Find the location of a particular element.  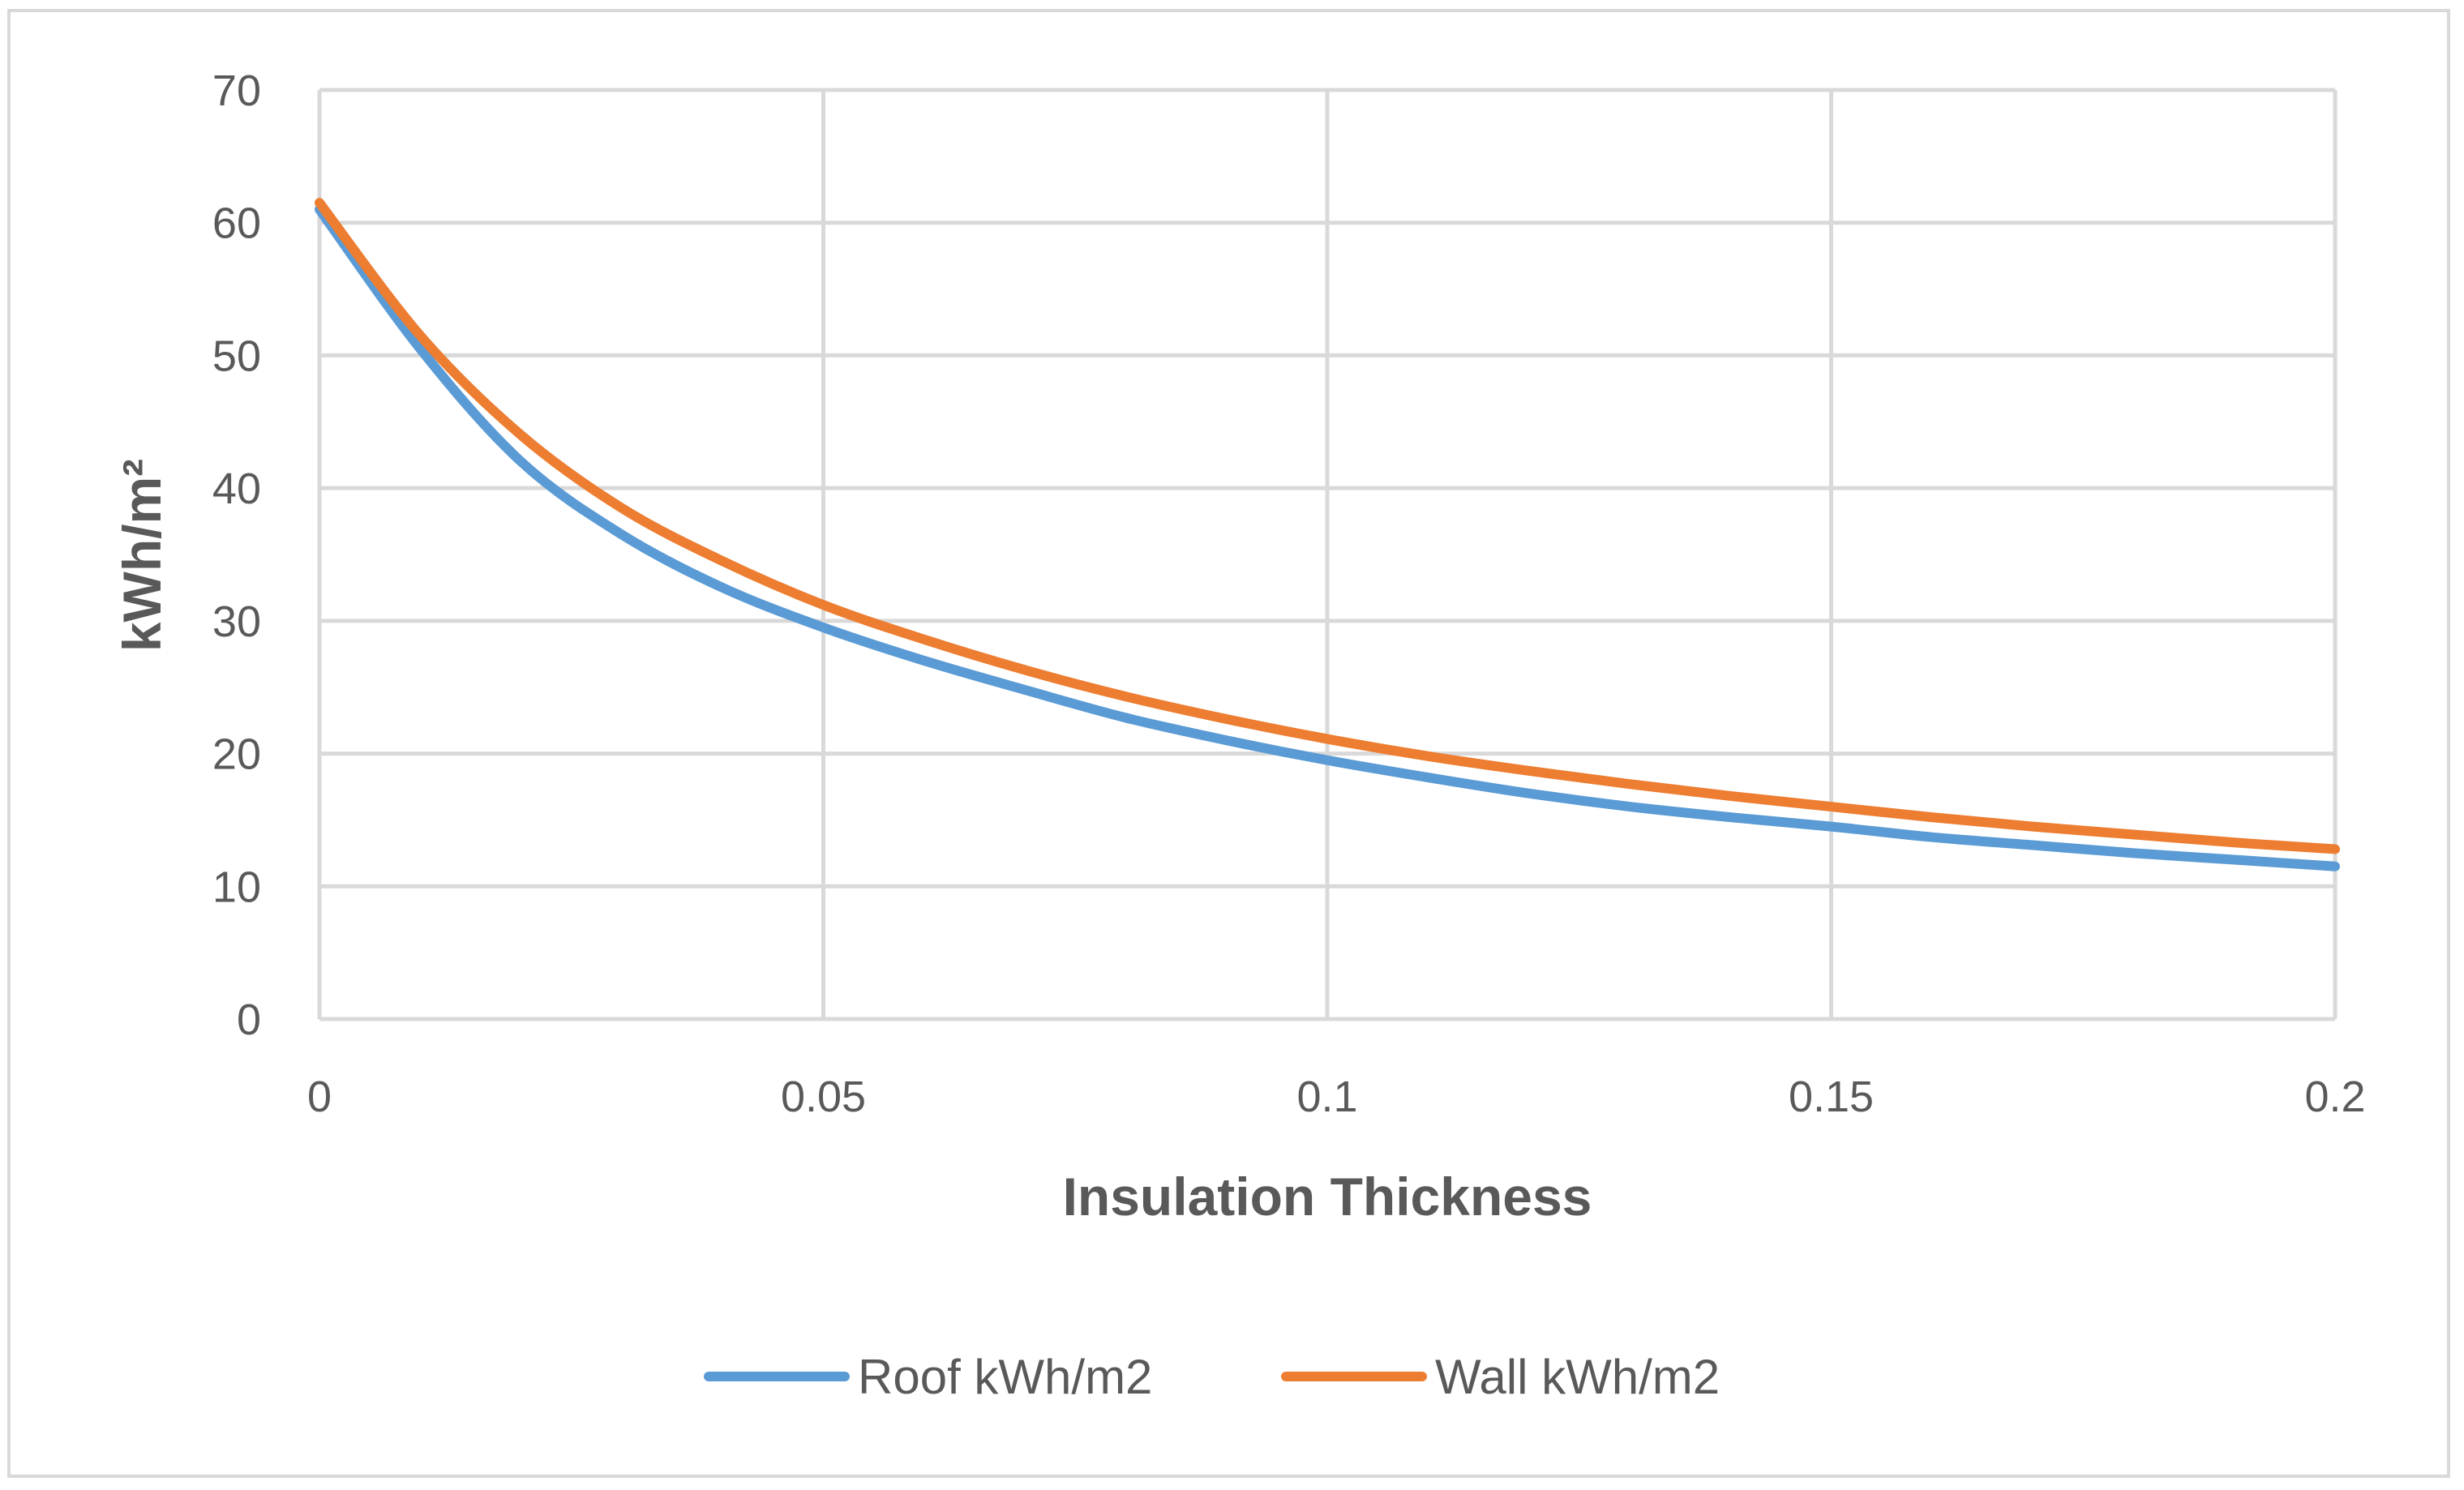

x-axis-title: Insulation Thickness is located at coordinates (1327, 1197).